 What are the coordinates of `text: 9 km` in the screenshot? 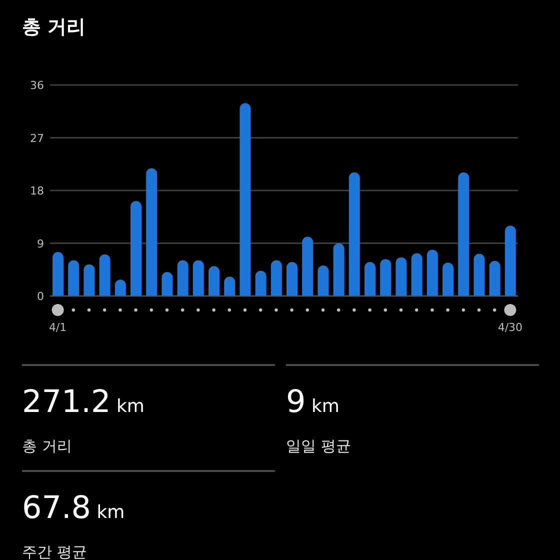 It's located at (313, 402).